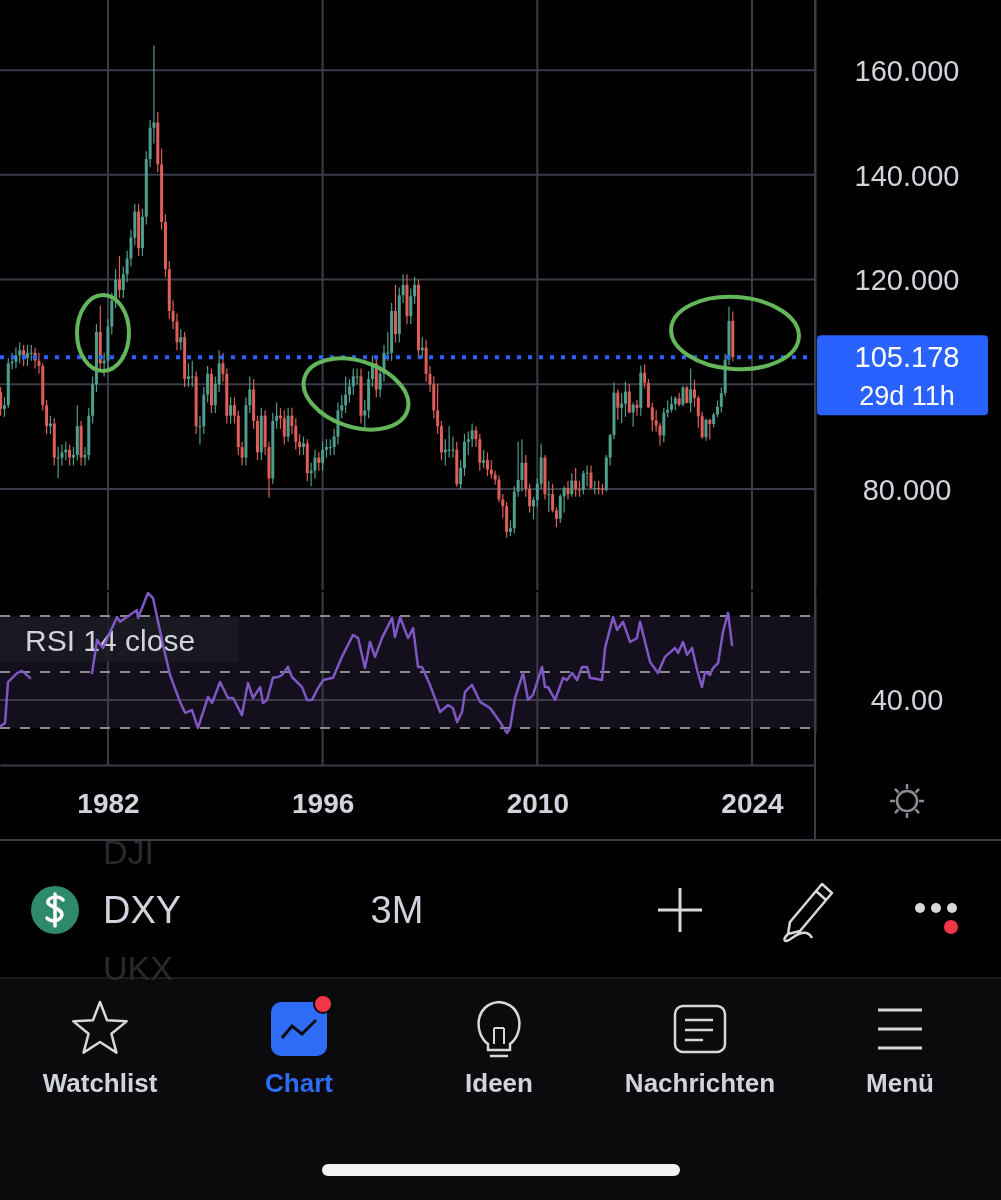 Image resolution: width=1001 pixels, height=1200 pixels. Describe the element at coordinates (907, 489) in the screenshot. I see `y-tick-label: 80.000` at that location.